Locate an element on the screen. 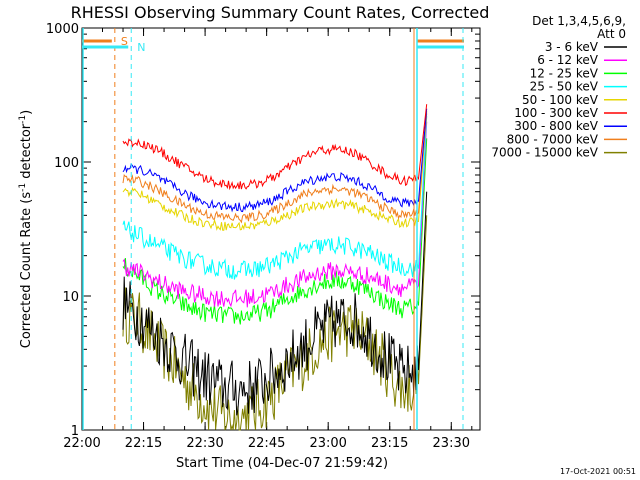 Image resolution: width=640 pixels, height=480 pixels. y-axis-label: Corrected Count Rate (s-1 detector-1) is located at coordinates (26, 229).